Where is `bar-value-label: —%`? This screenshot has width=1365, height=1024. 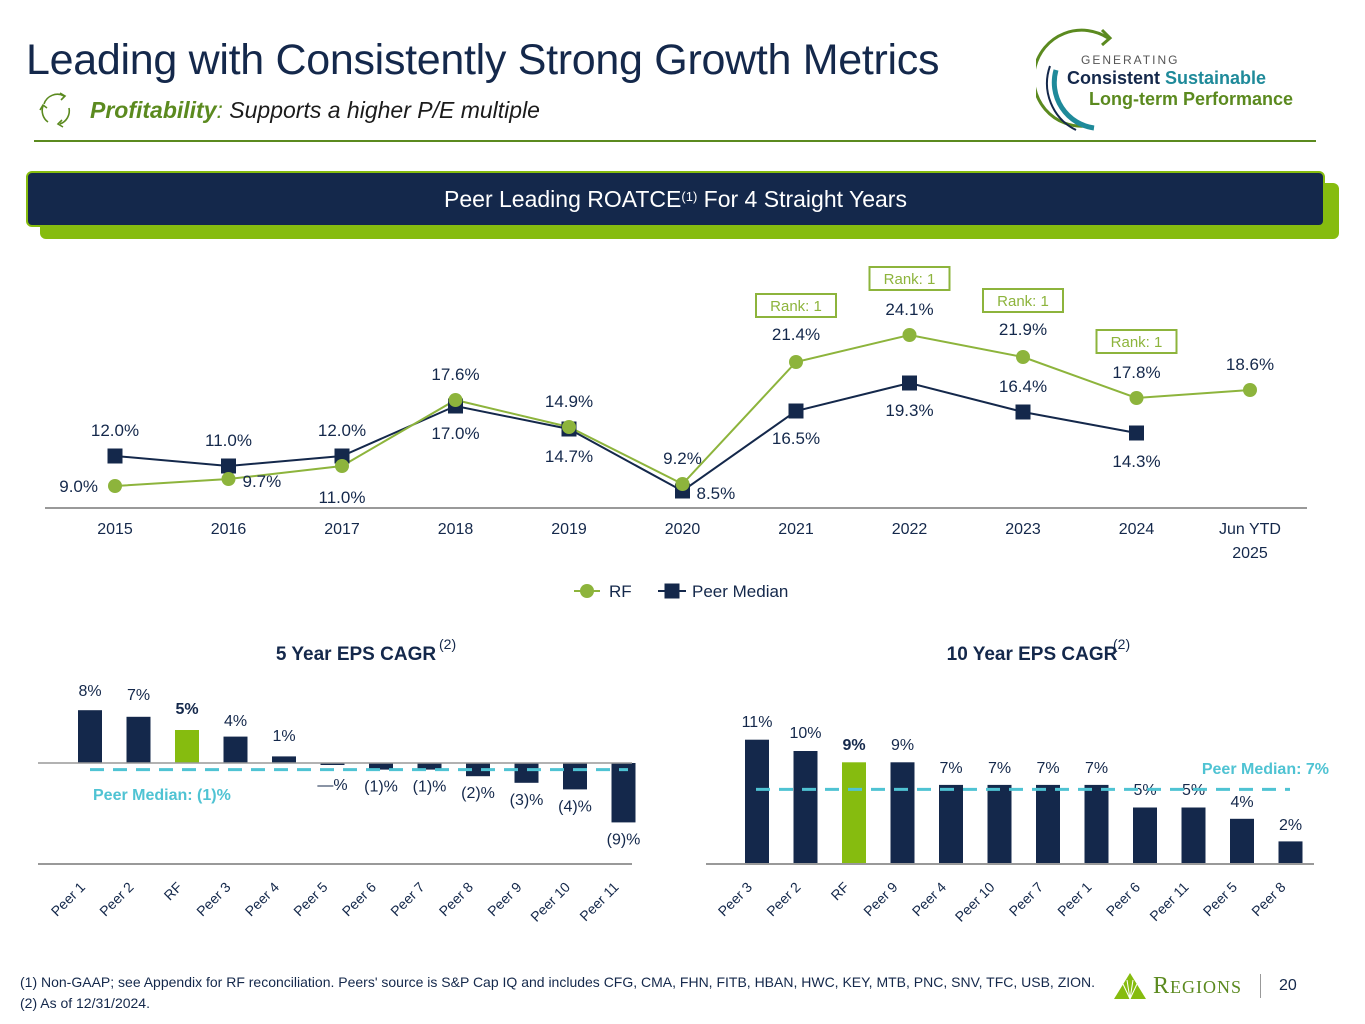
bar-value-label: —% is located at coordinates (332, 785).